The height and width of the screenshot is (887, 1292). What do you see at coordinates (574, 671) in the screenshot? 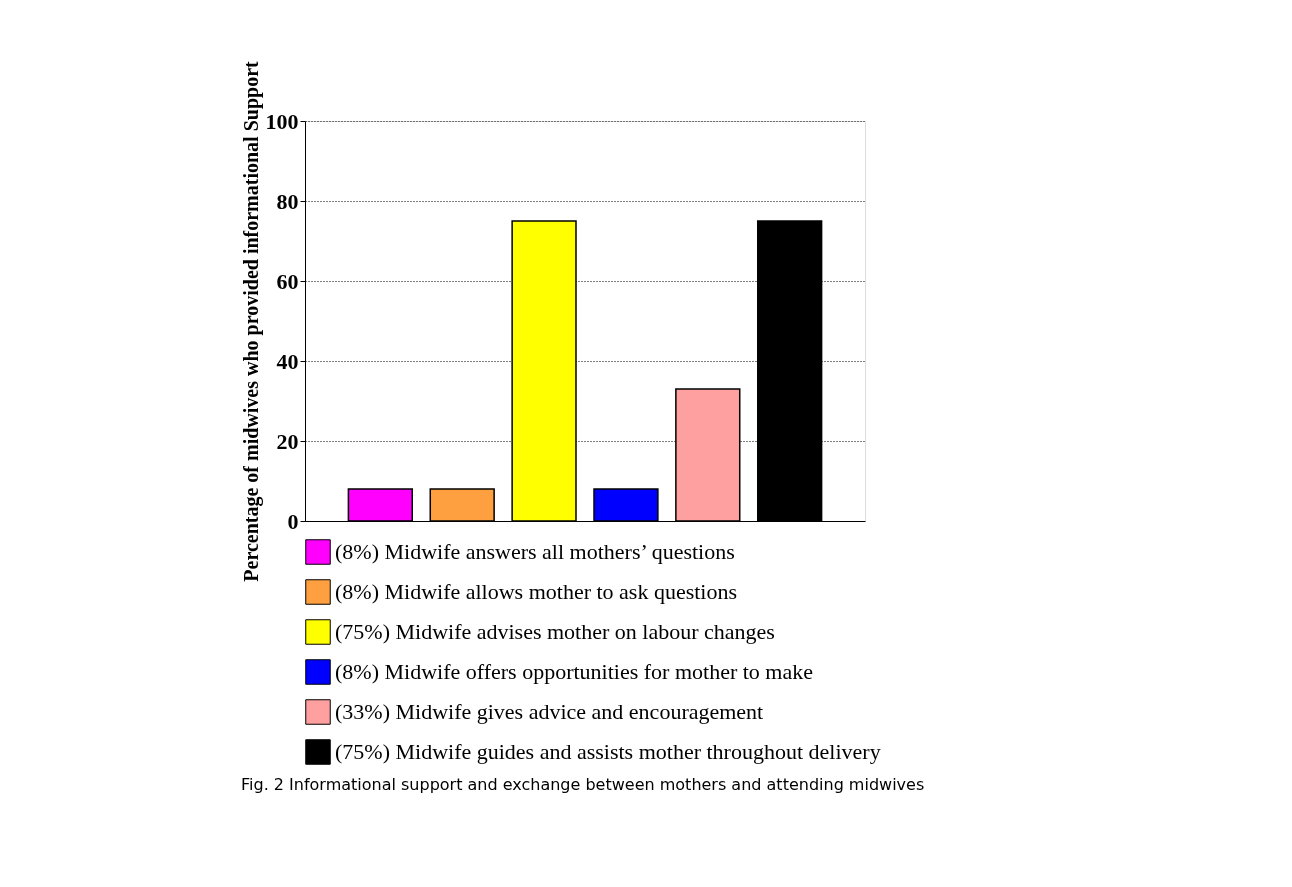
I see `legend-label: (8%) Midwife offers opportunities for mother to make` at bounding box center [574, 671].